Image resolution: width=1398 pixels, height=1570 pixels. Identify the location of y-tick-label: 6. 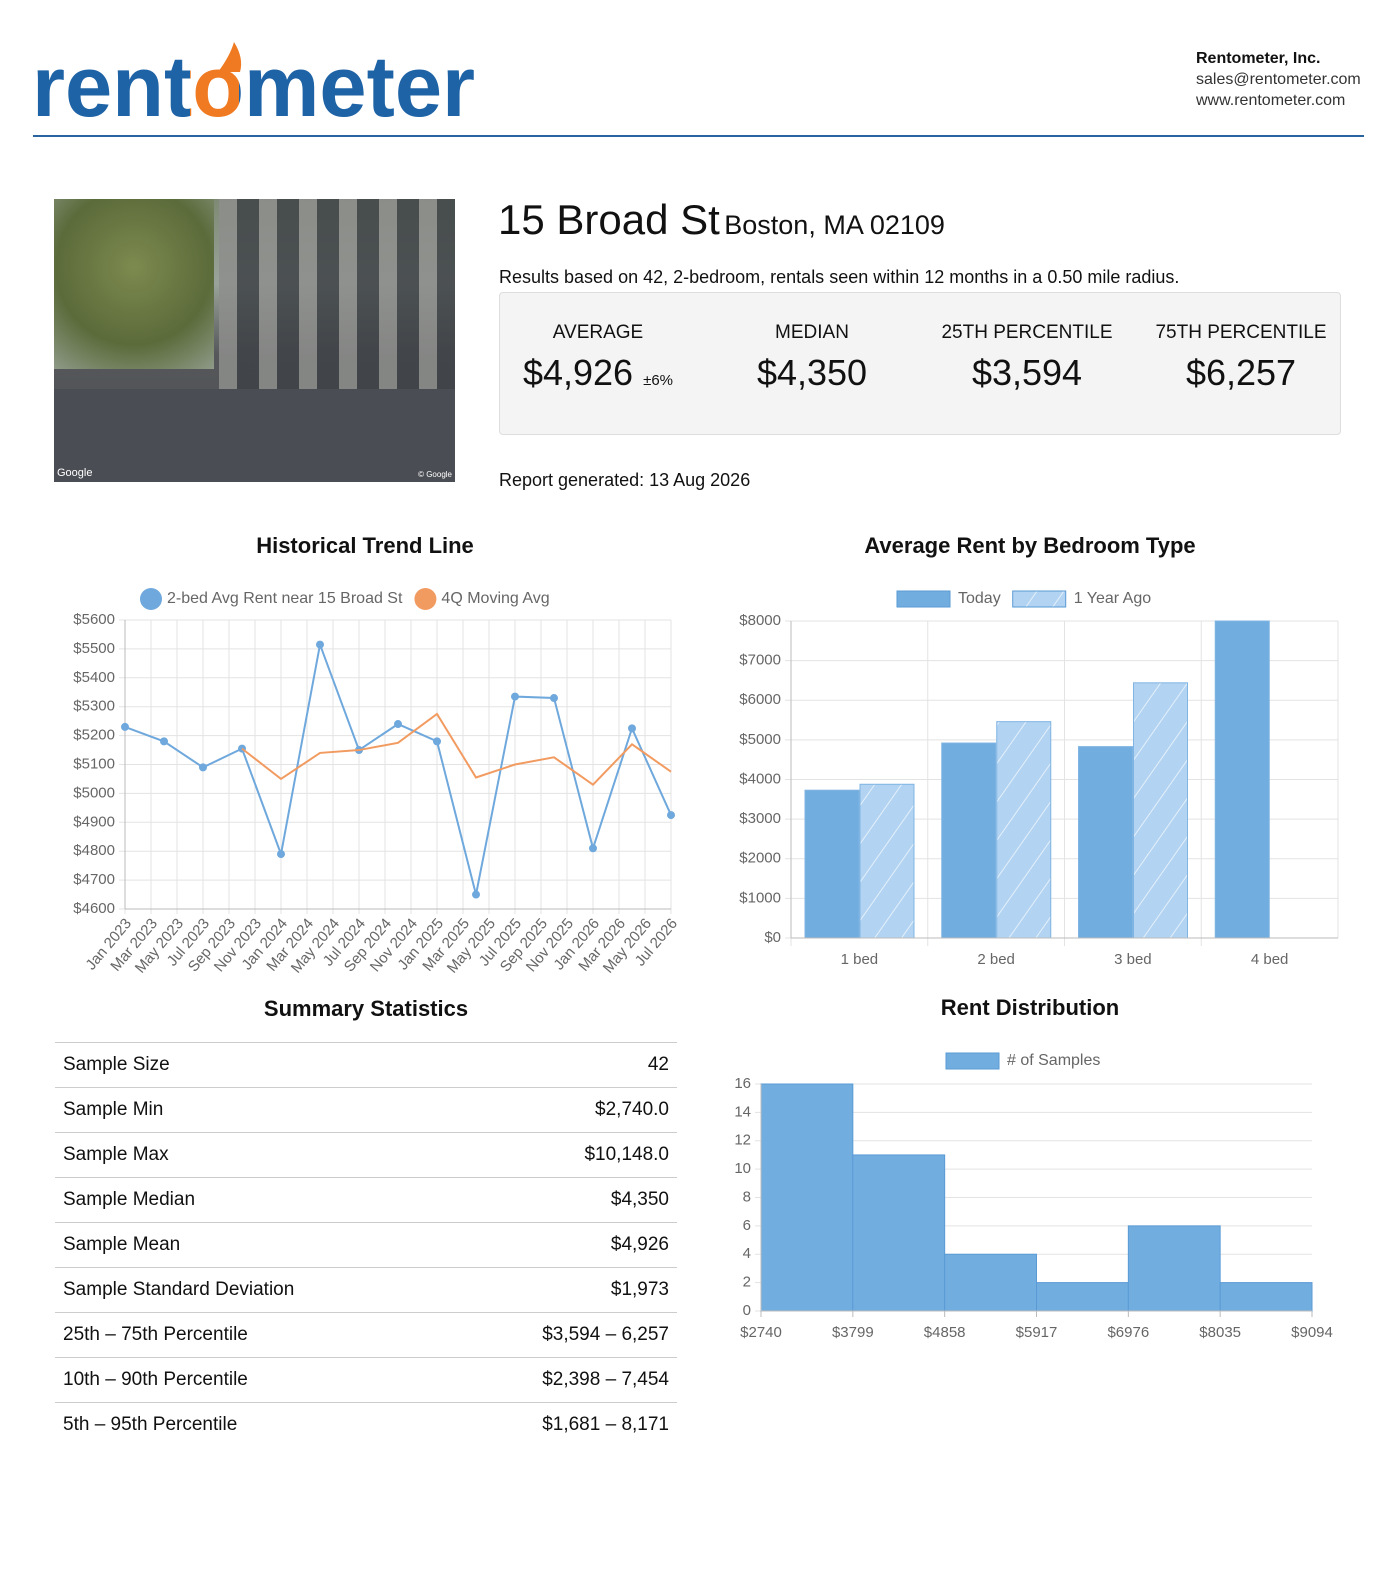
(747, 1225).